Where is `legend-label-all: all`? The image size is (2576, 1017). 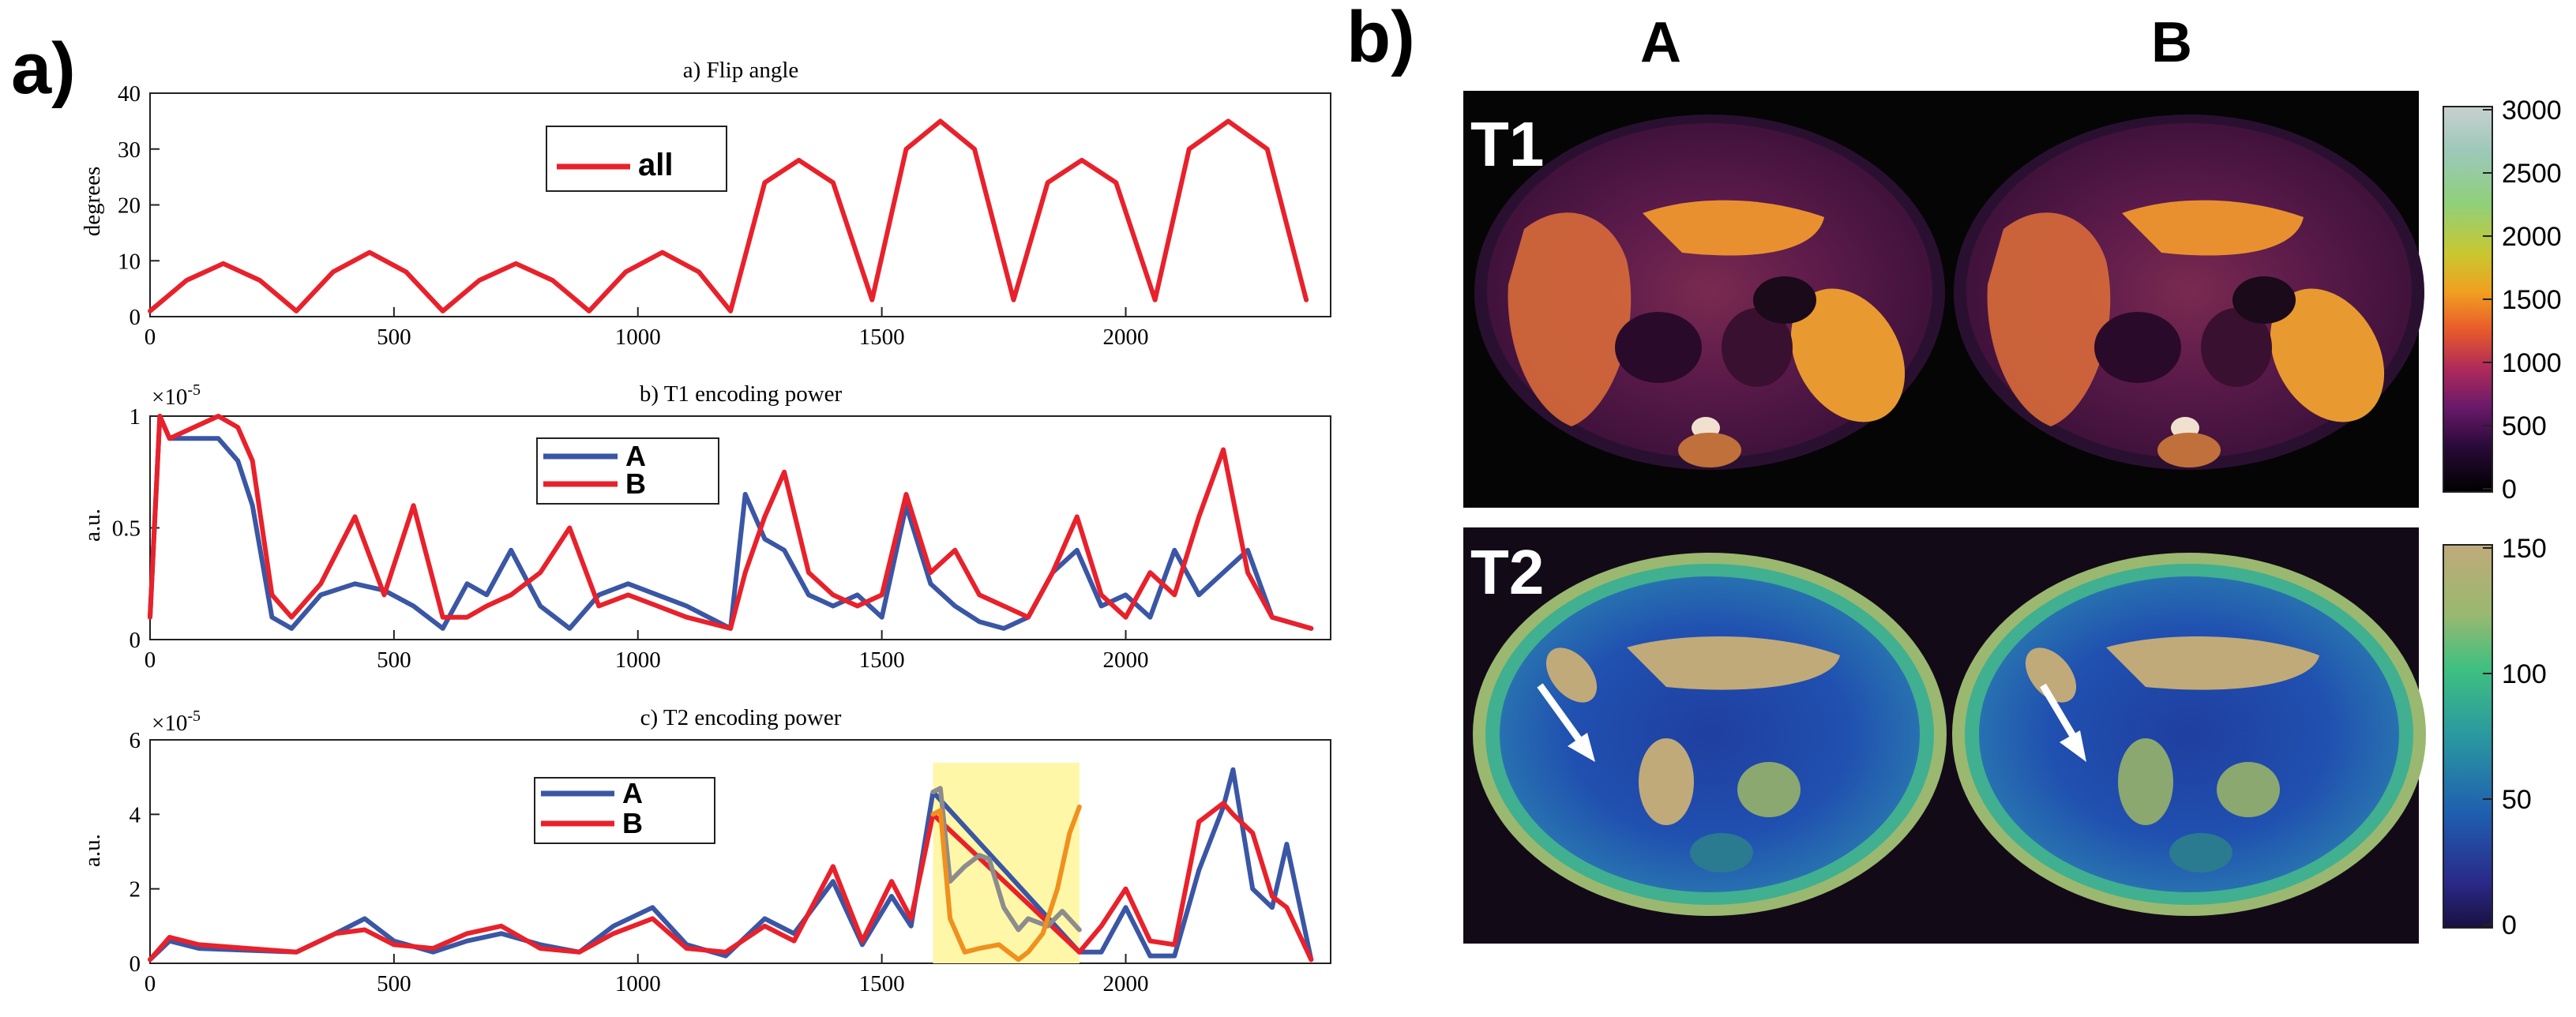 legend-label-all: all is located at coordinates (655, 165).